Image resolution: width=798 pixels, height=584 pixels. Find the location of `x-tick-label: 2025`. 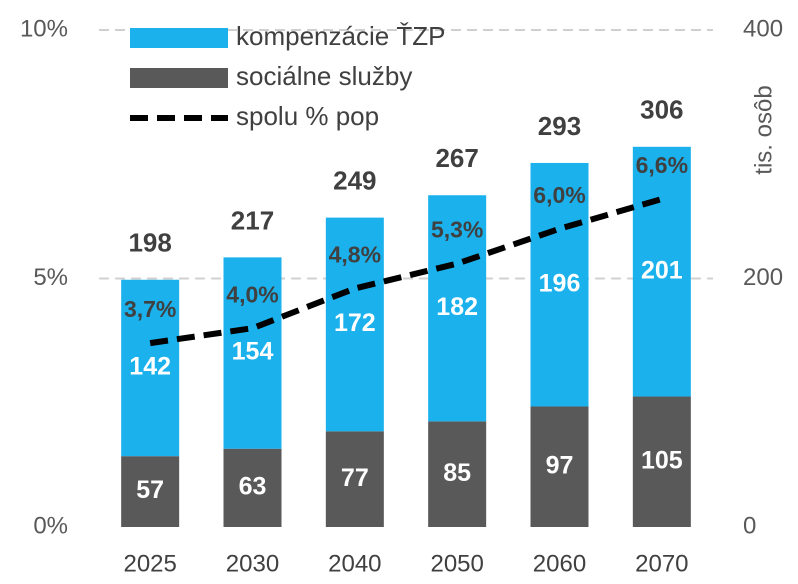

x-tick-label: 2025 is located at coordinates (149, 563).